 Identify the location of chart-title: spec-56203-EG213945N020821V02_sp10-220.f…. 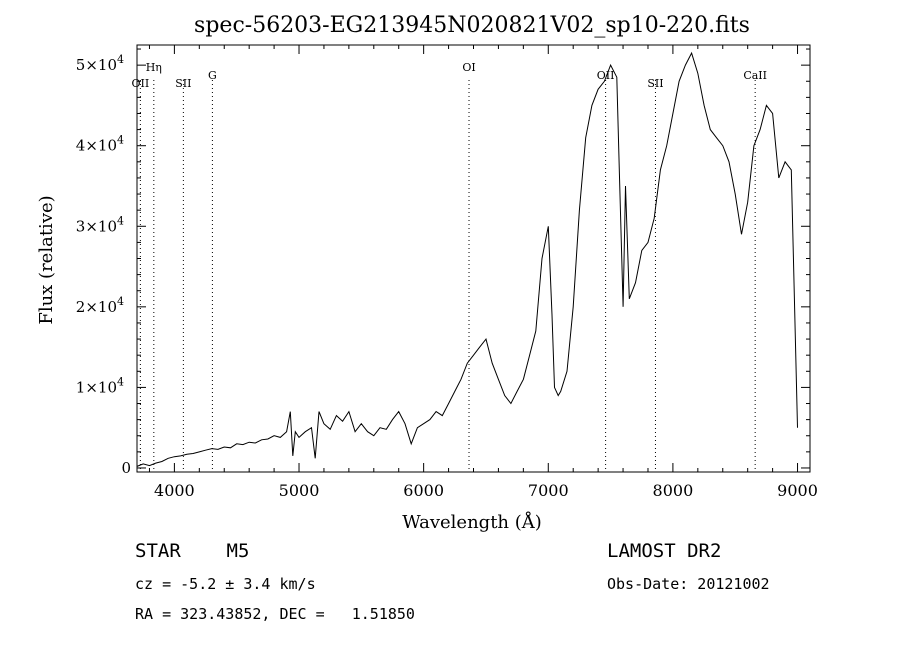
(472, 25).